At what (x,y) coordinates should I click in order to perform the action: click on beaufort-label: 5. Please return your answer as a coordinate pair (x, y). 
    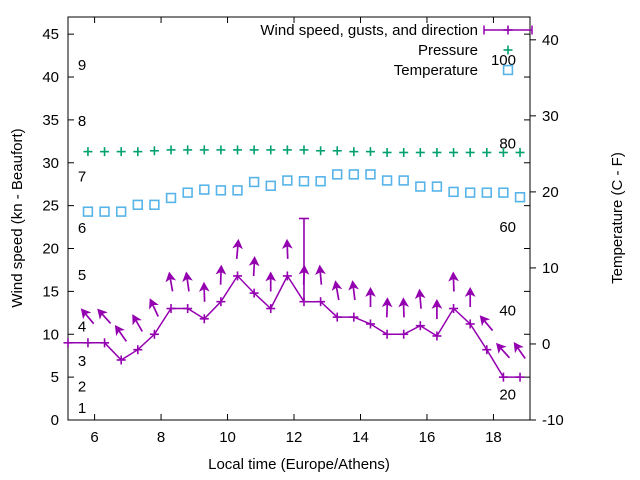
    Looking at the image, I should click on (82, 275).